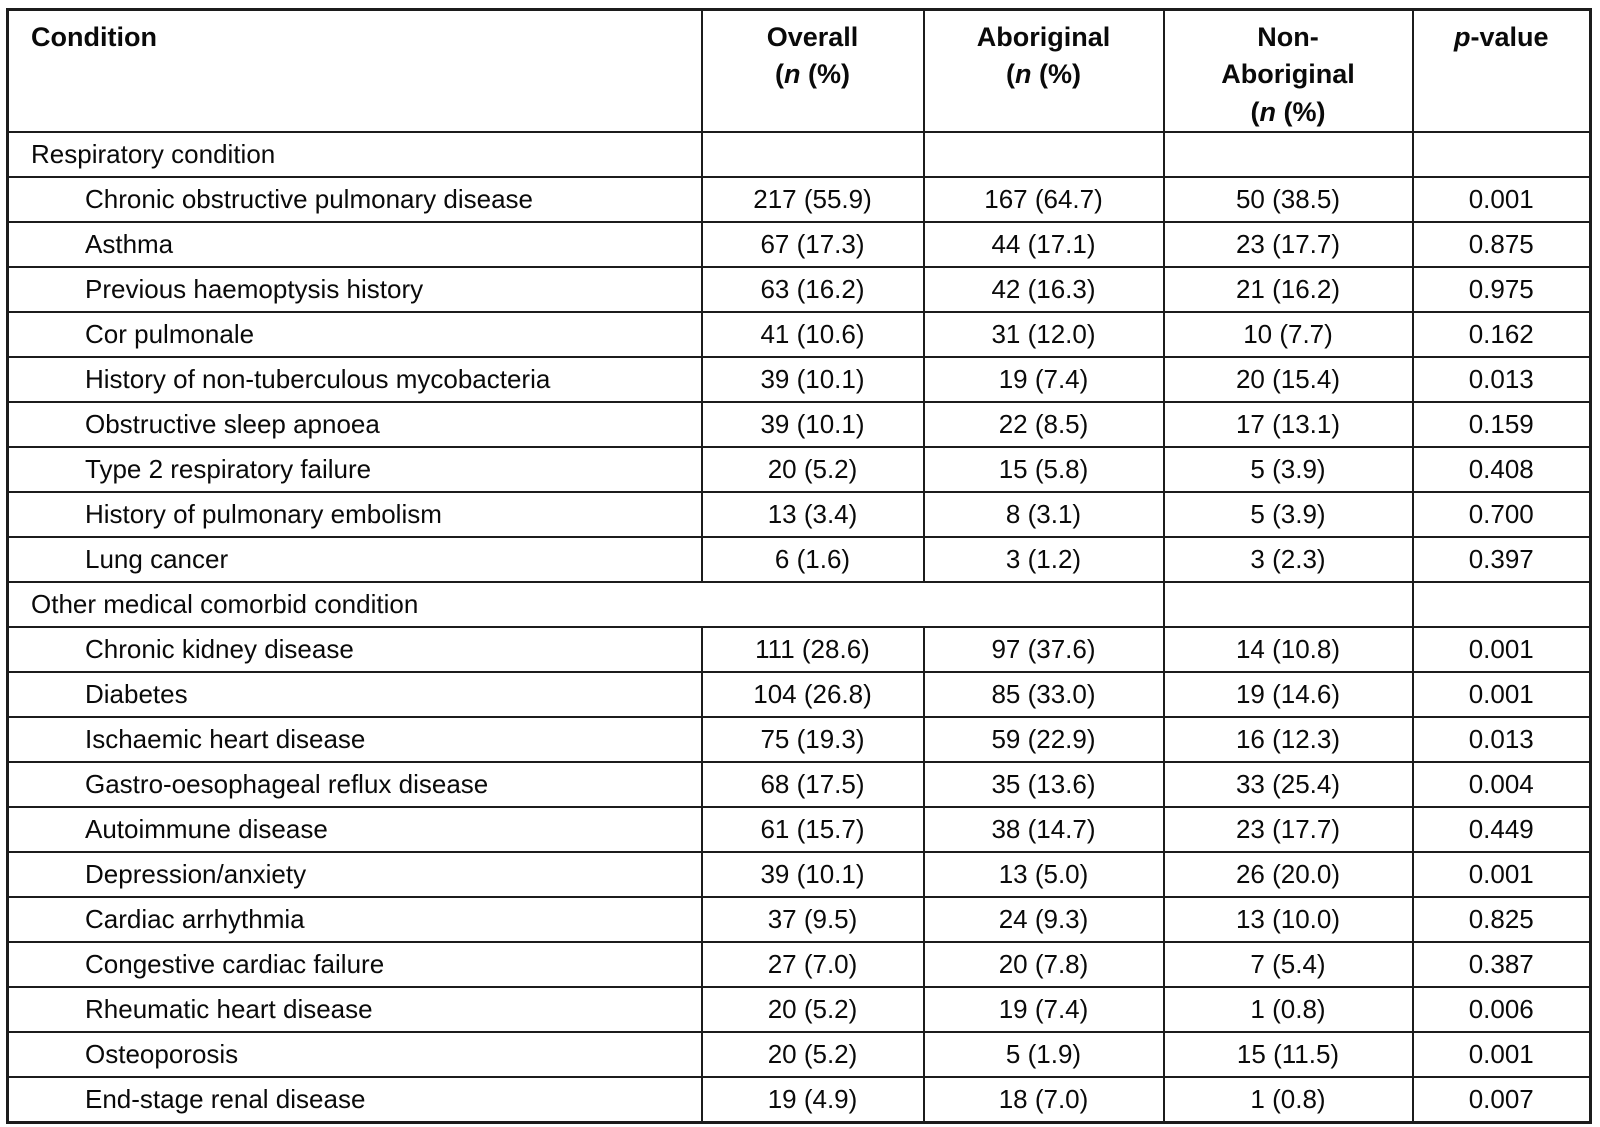 This screenshot has height=1127, width=1600. What do you see at coordinates (1043, 964) in the screenshot?
I see `aboriginal-cell: 20 (7.8)` at bounding box center [1043, 964].